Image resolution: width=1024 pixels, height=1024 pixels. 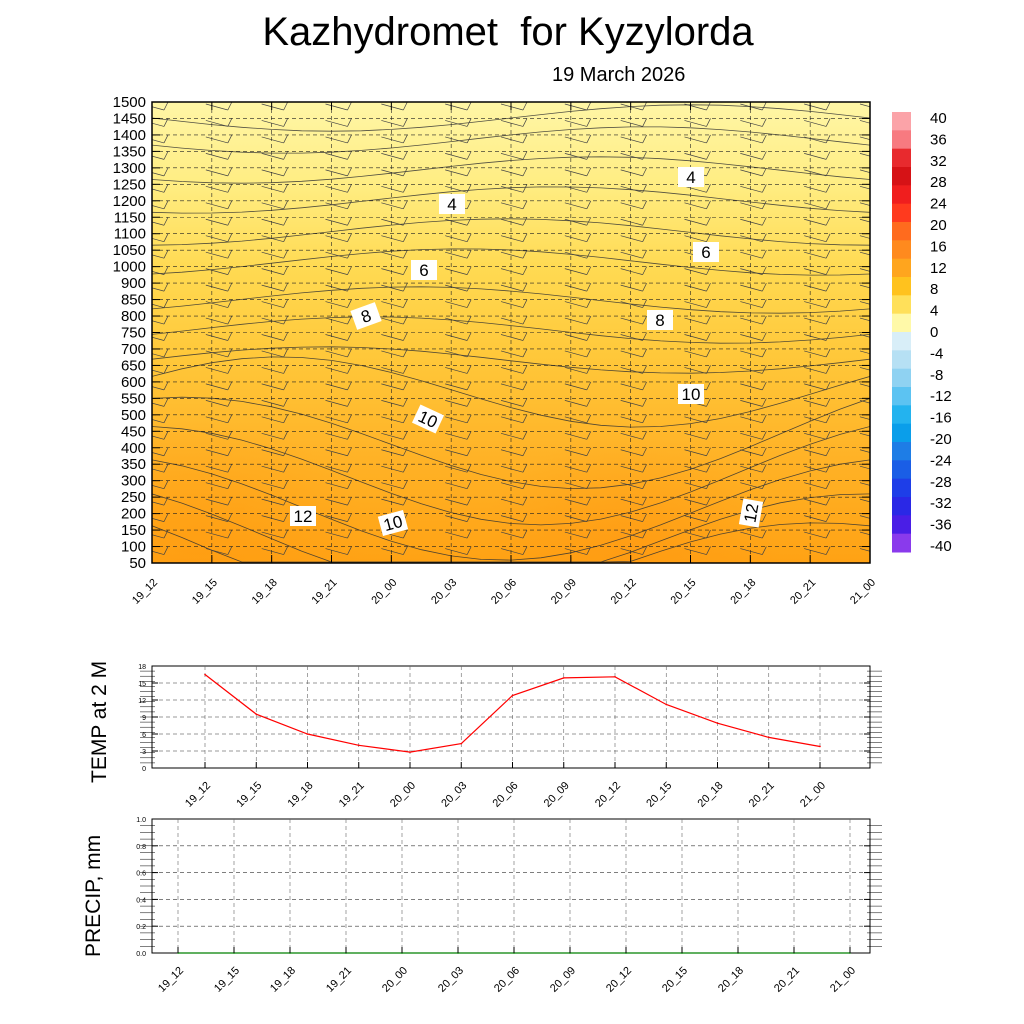 What do you see at coordinates (403, 795) in the screenshot?
I see `x-tick-label: 20_00` at bounding box center [403, 795].